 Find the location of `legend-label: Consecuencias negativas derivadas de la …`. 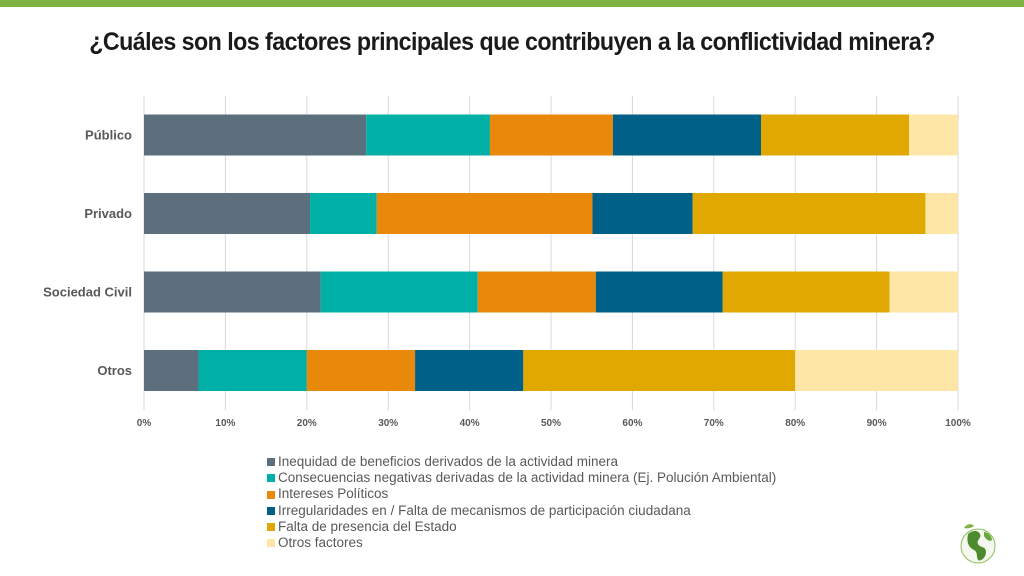

legend-label: Consecuencias negativas derivadas de la … is located at coordinates (527, 478).